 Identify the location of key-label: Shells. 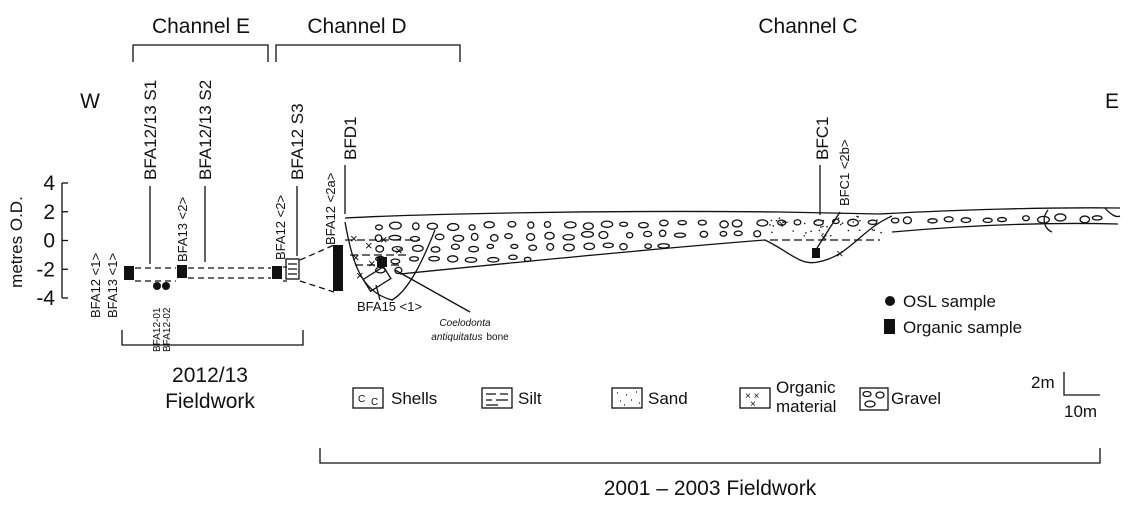
(414, 398).